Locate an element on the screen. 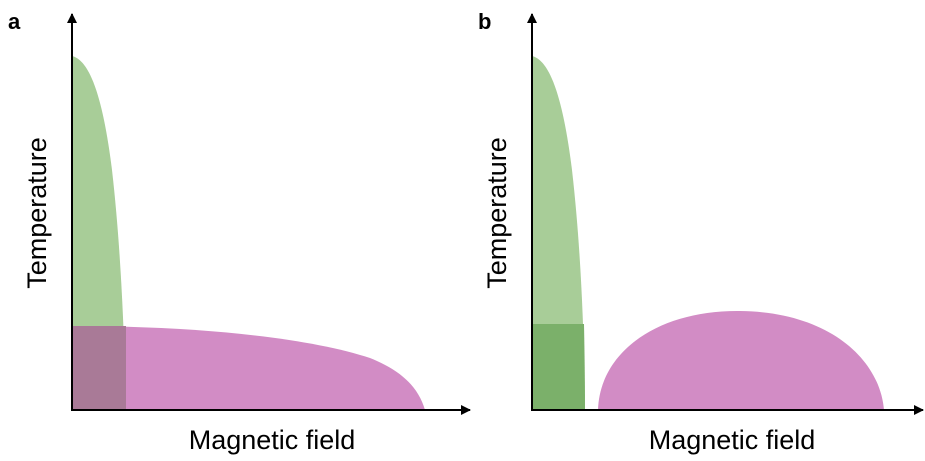 Image resolution: width=925 pixels, height=461 pixels. panel-a-magenta-region is located at coordinates (248, 368).